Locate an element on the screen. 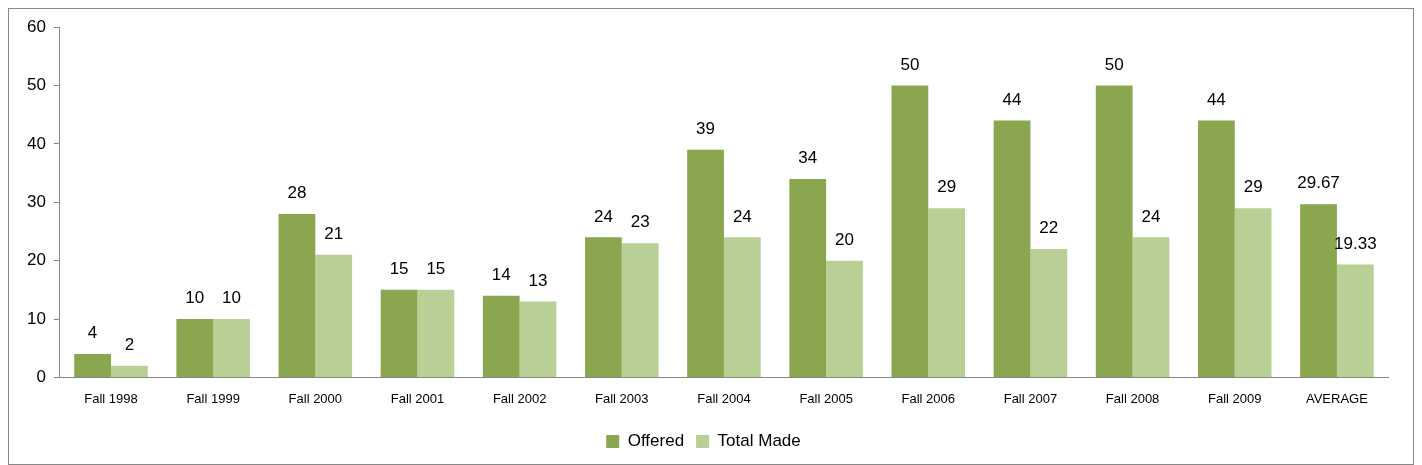 The width and height of the screenshot is (1422, 465). y-tick-label: 40 is located at coordinates (36, 143).